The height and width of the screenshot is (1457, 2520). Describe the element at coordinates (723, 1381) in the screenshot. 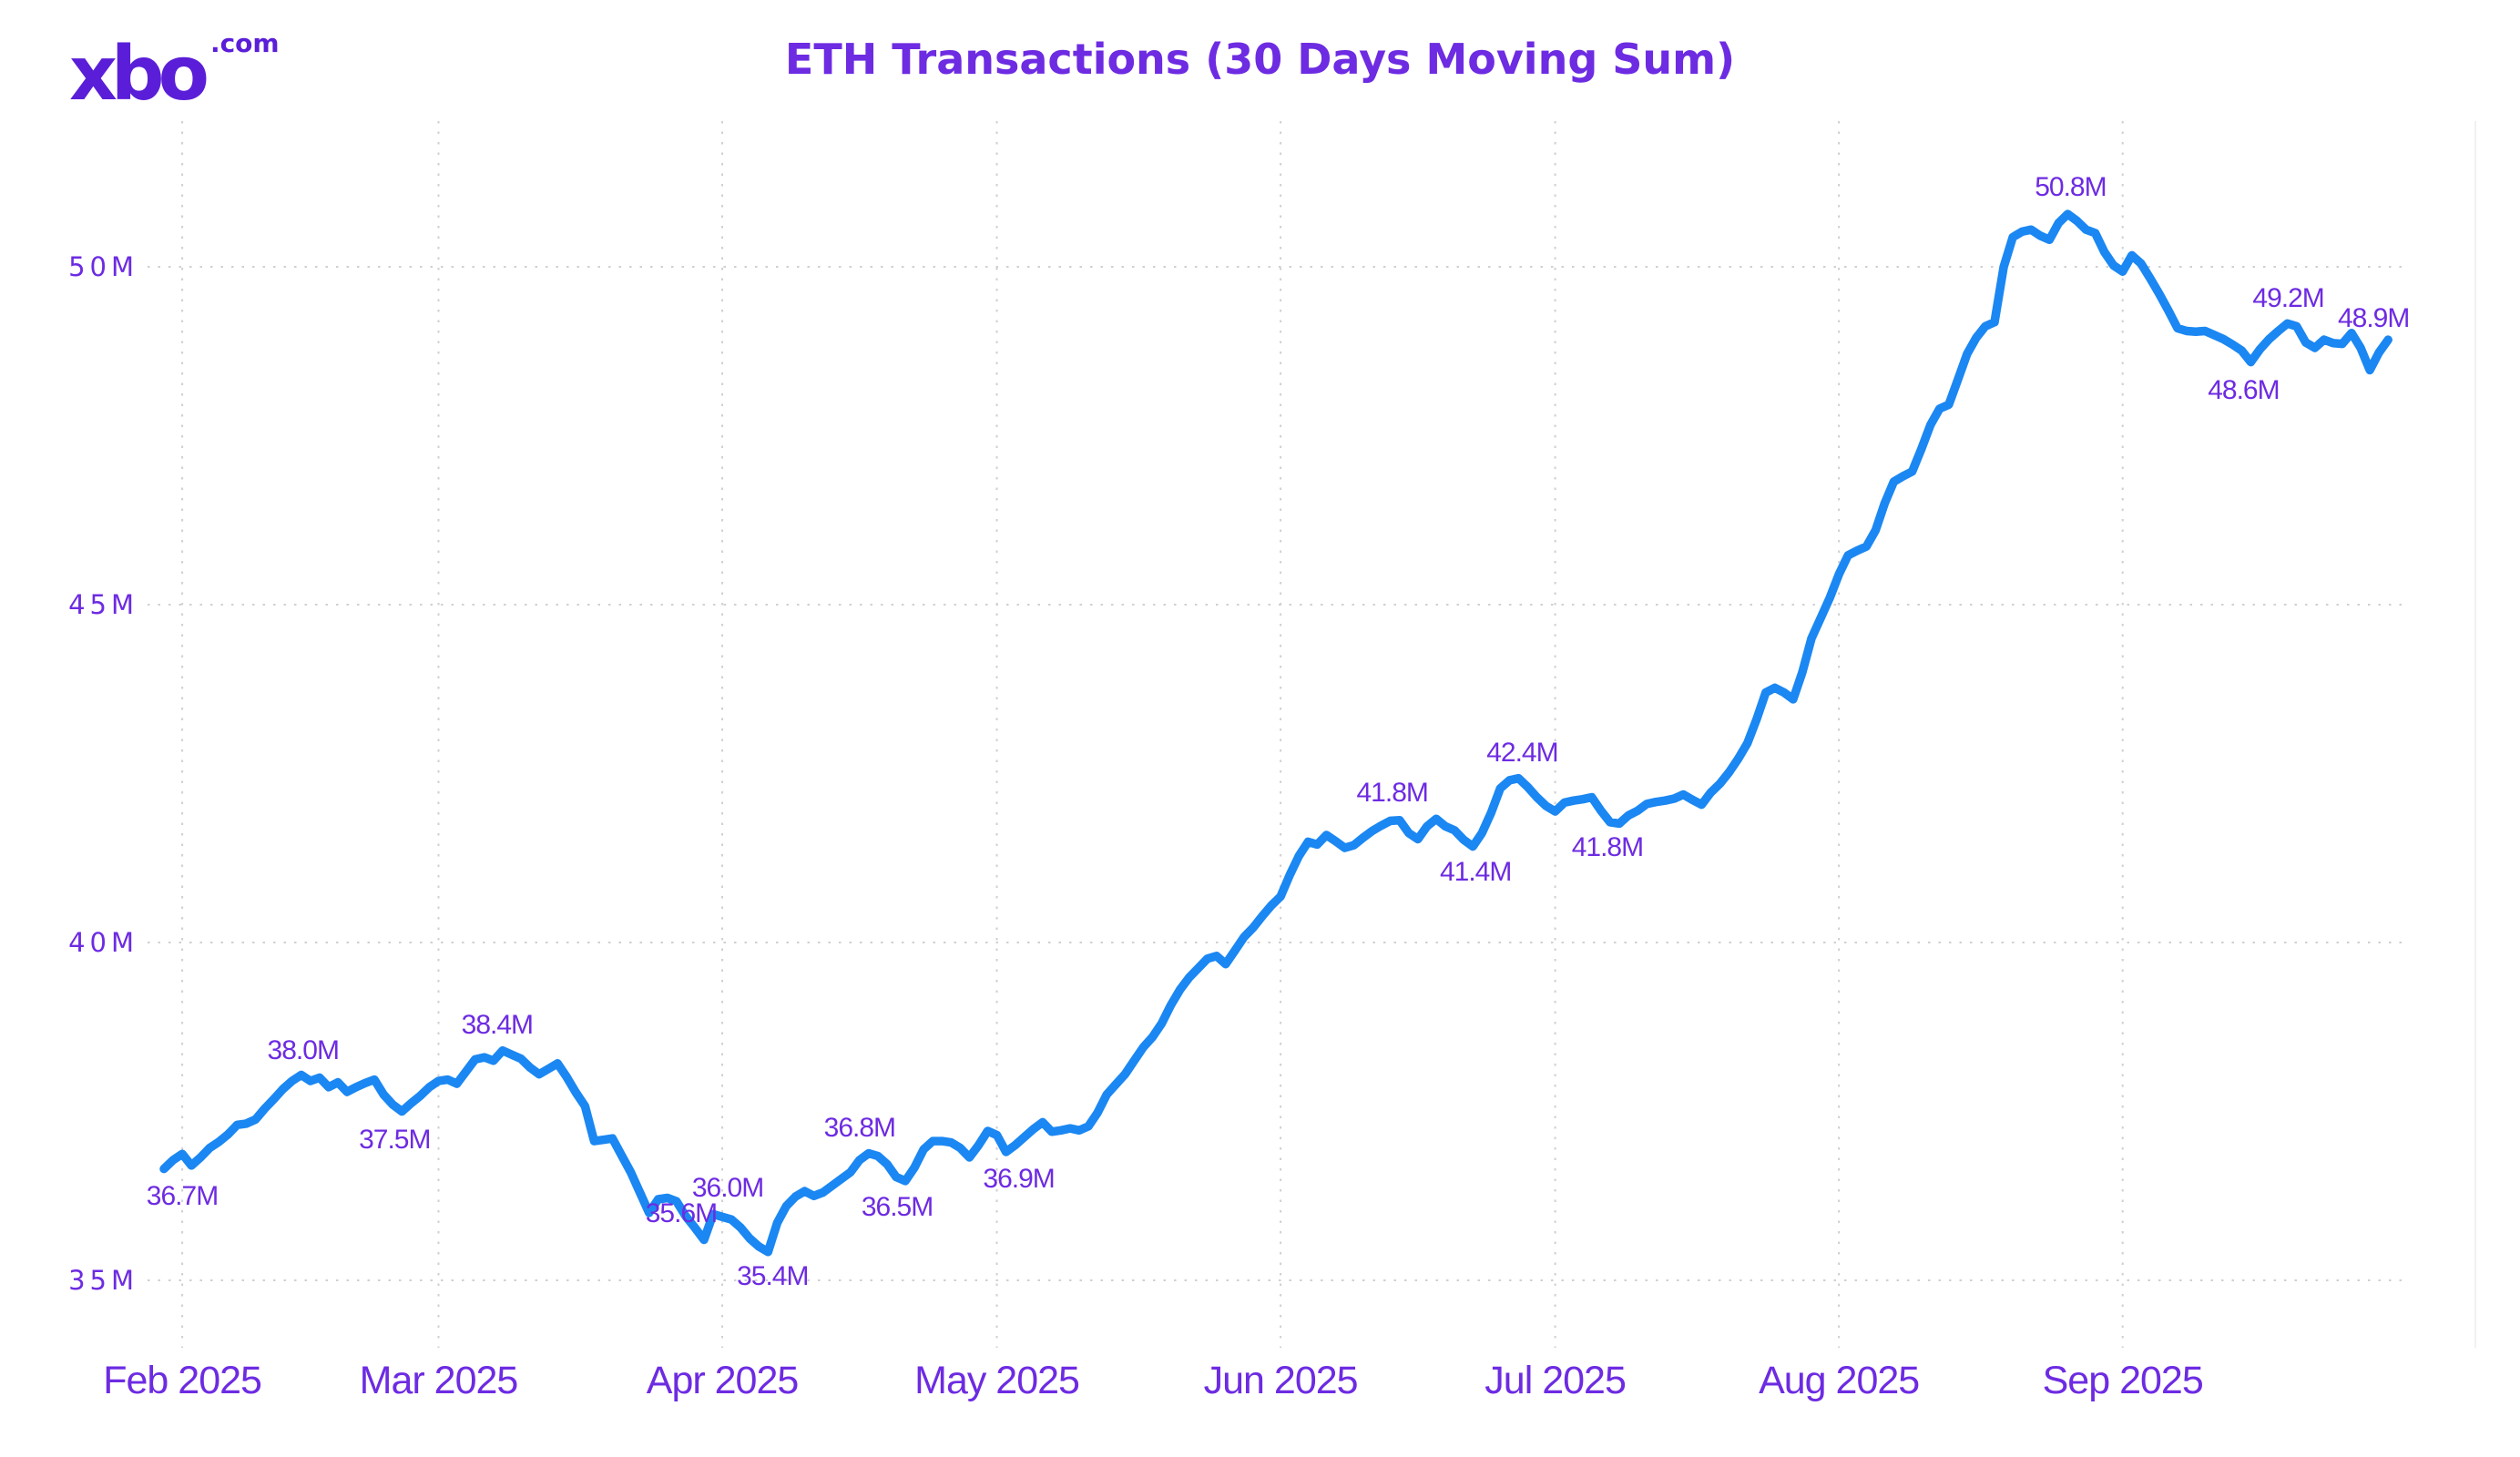

I see `x-tick-label: Apr 2025` at that location.